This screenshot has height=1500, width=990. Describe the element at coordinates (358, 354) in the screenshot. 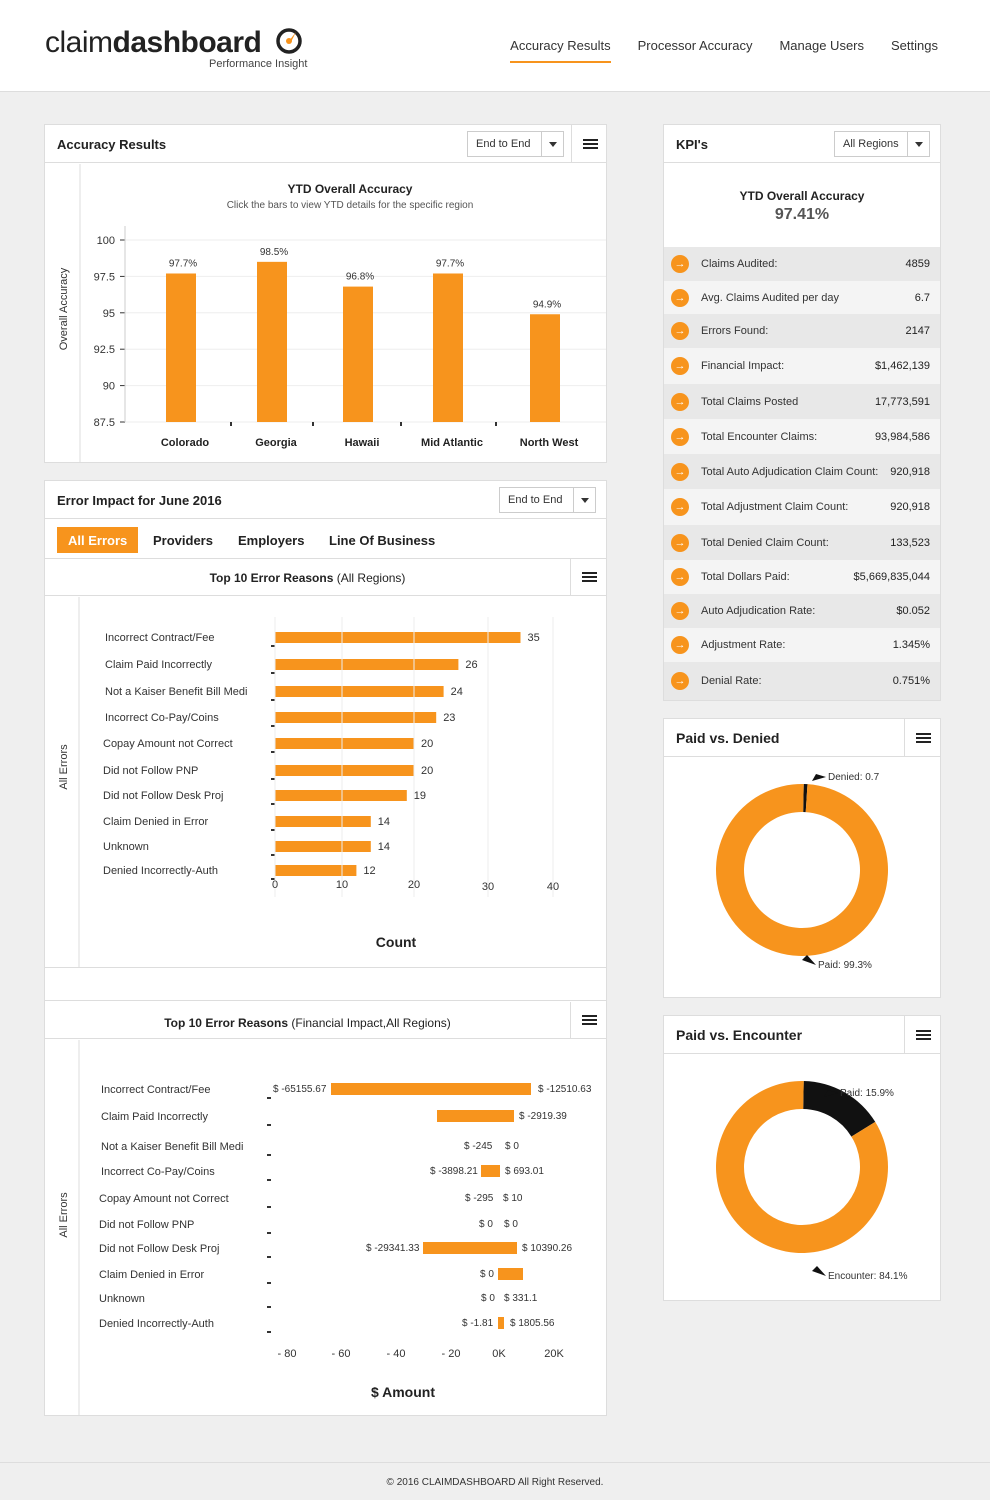

I see `bar-hawaii` at that location.